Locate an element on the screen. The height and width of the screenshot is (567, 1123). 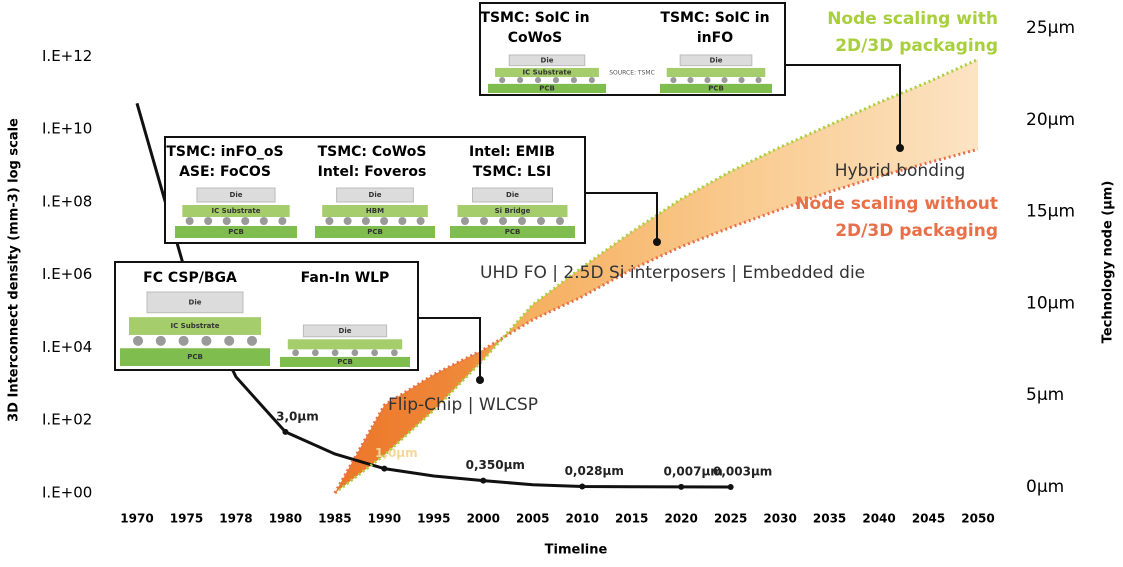
y-tick-label: I.E+00 is located at coordinates (67, 493).